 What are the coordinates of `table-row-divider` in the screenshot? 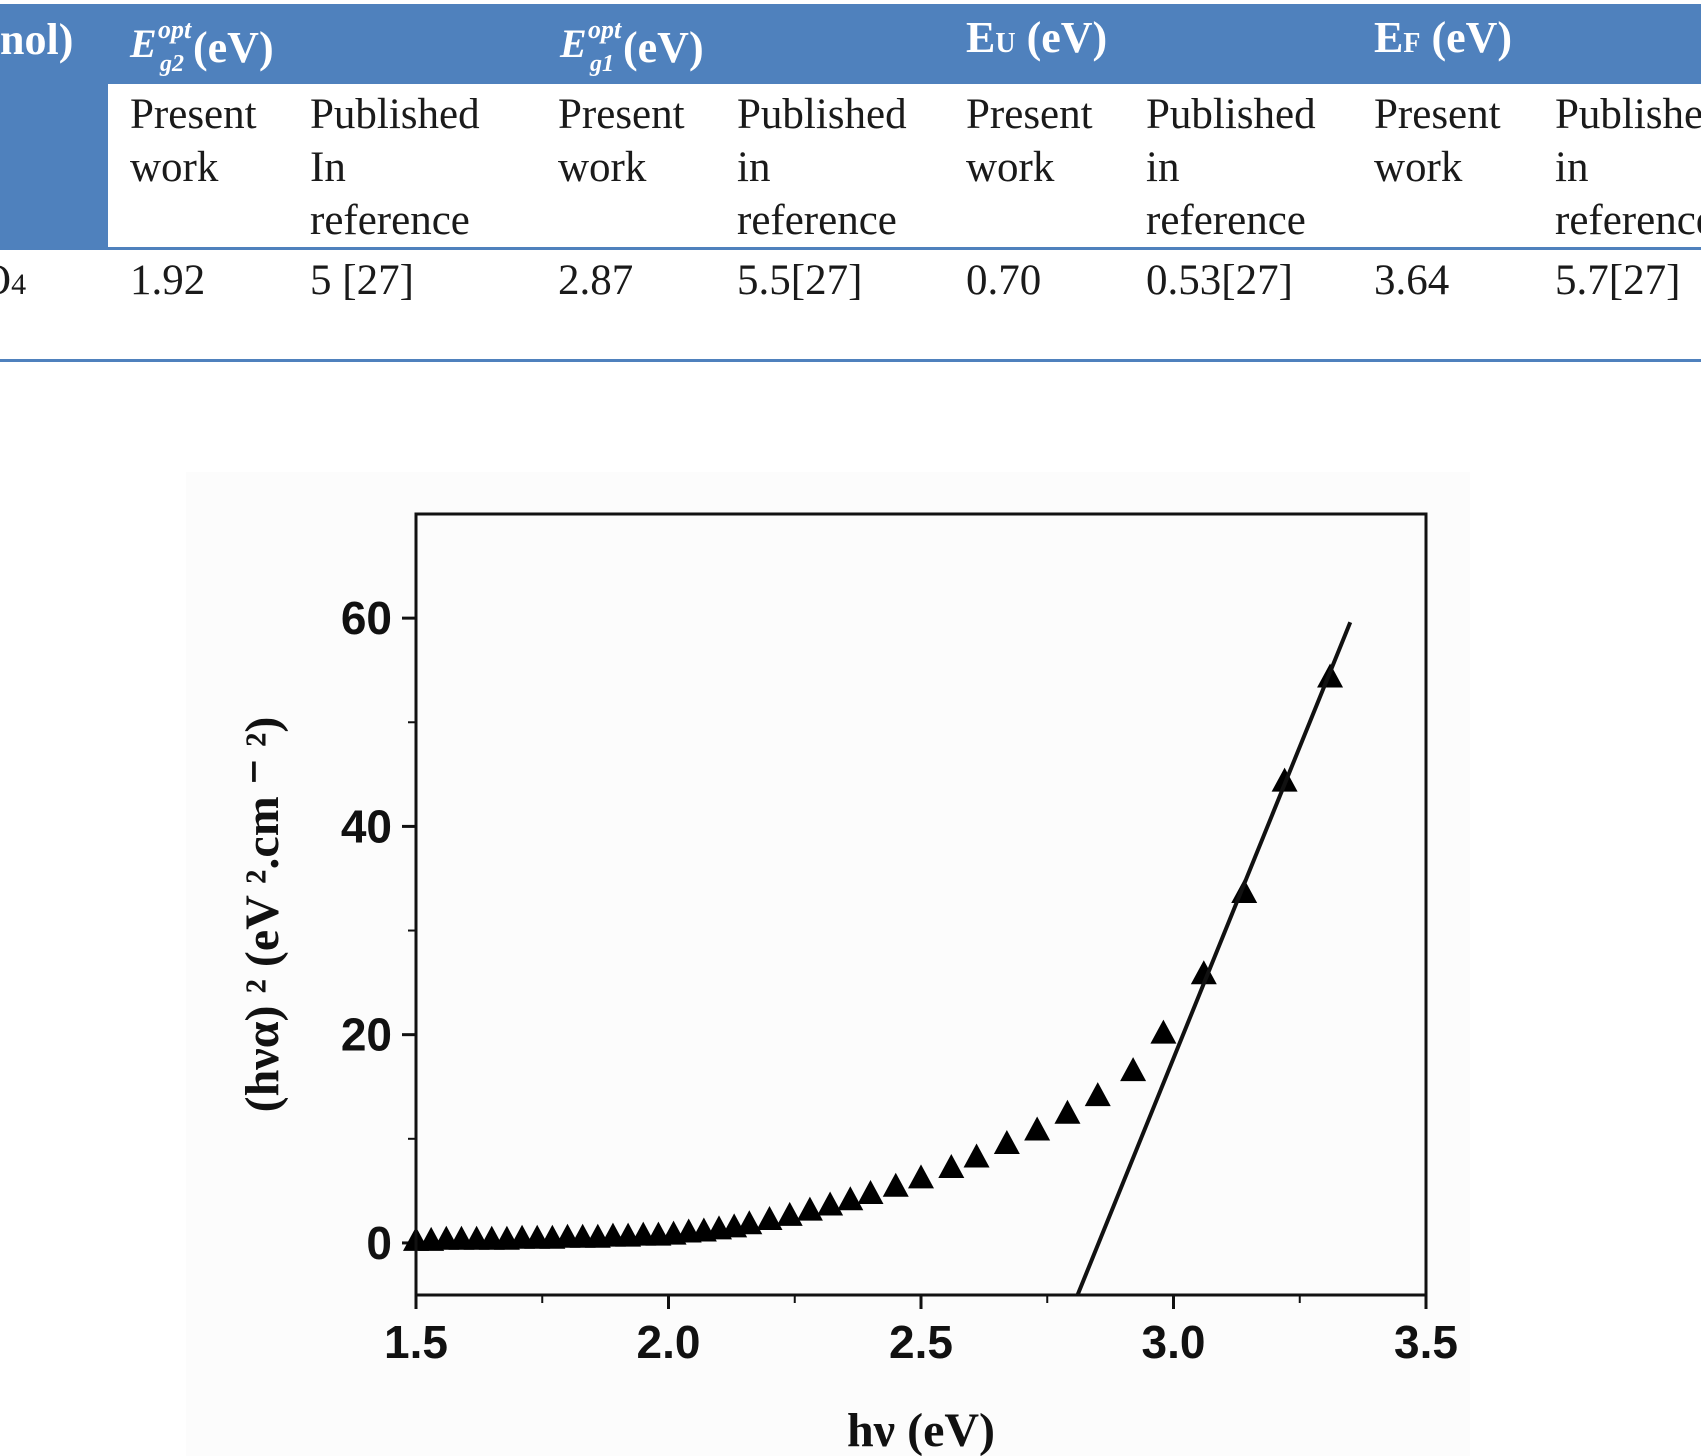 It's located at (850, 248).